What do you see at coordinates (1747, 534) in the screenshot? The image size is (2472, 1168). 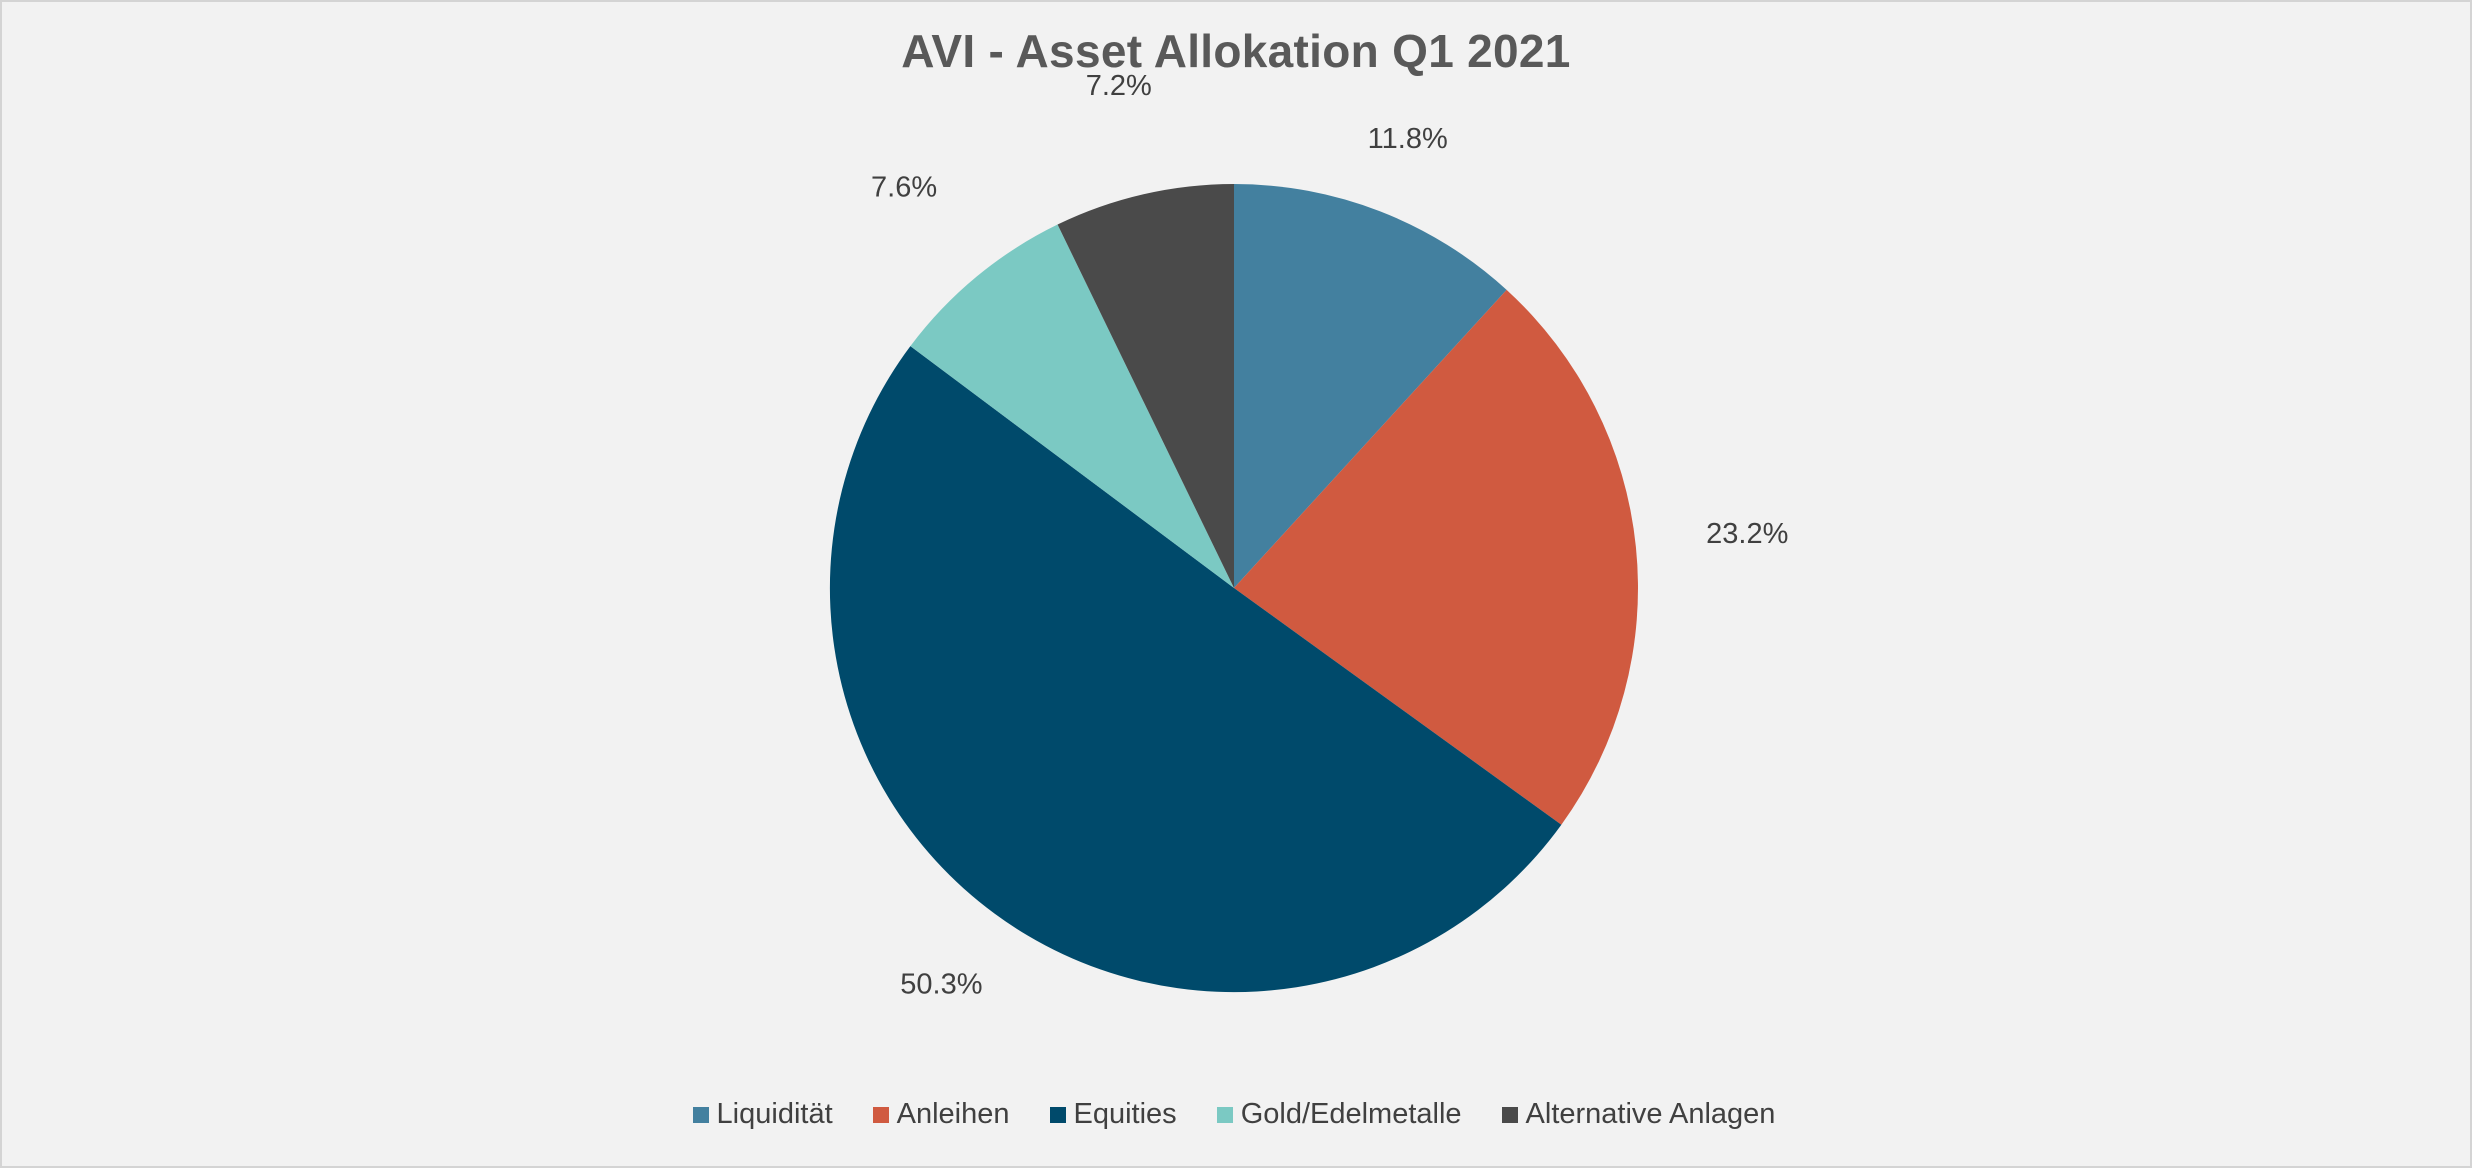 I see `data-label-2: 23.2%` at bounding box center [1747, 534].